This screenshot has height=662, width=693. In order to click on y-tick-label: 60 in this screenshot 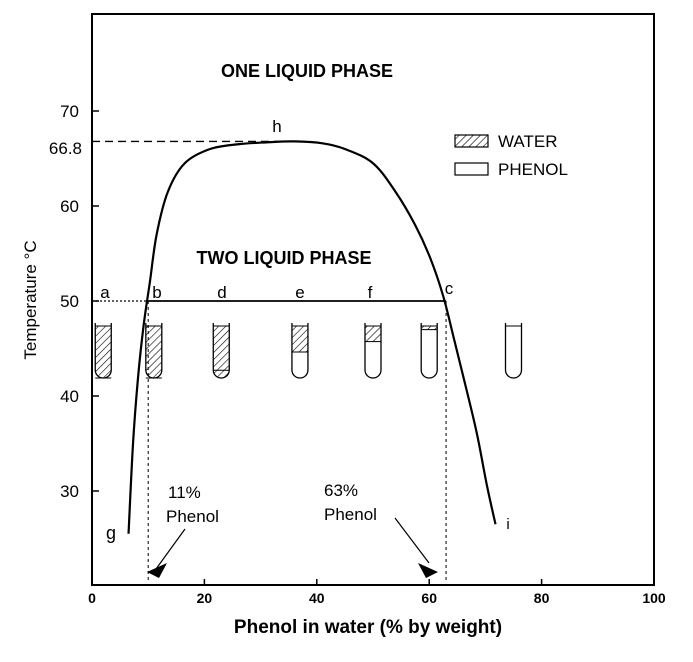, I will do `click(69, 206)`.